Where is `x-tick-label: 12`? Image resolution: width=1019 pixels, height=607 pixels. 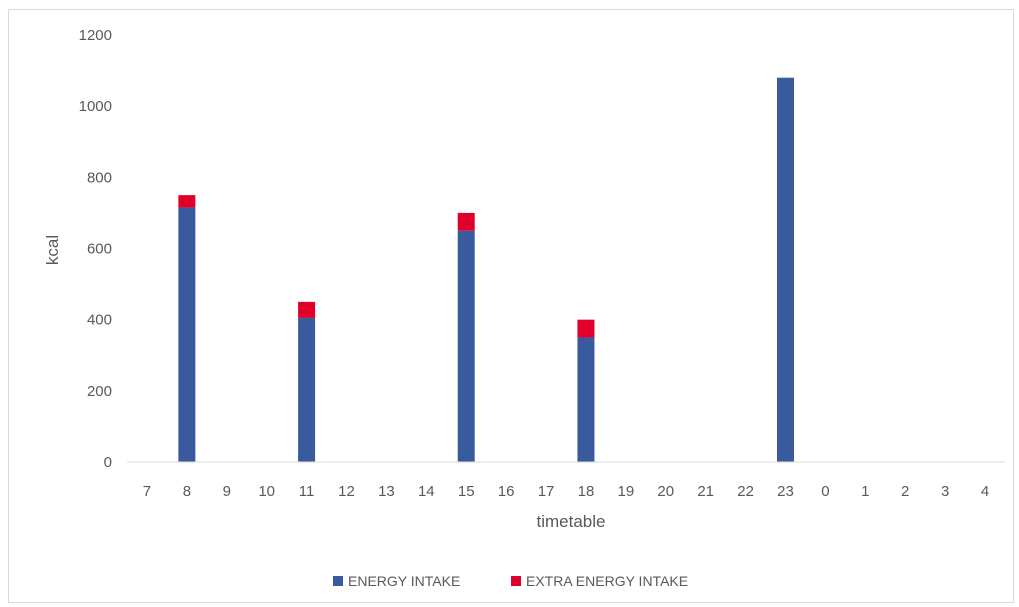 x-tick-label: 12 is located at coordinates (346, 491).